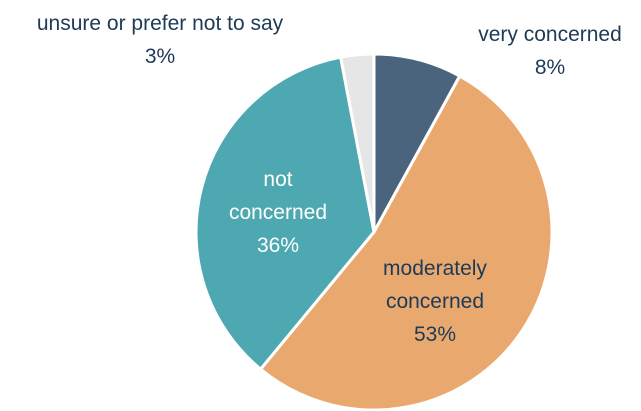  What do you see at coordinates (160, 56) in the screenshot?
I see `pie-value-label: 3%` at bounding box center [160, 56].